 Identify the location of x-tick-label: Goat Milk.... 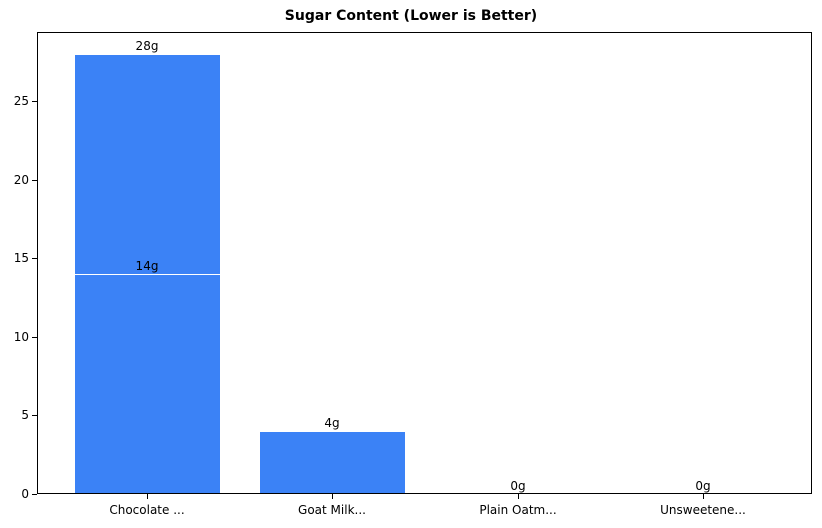
(332, 510).